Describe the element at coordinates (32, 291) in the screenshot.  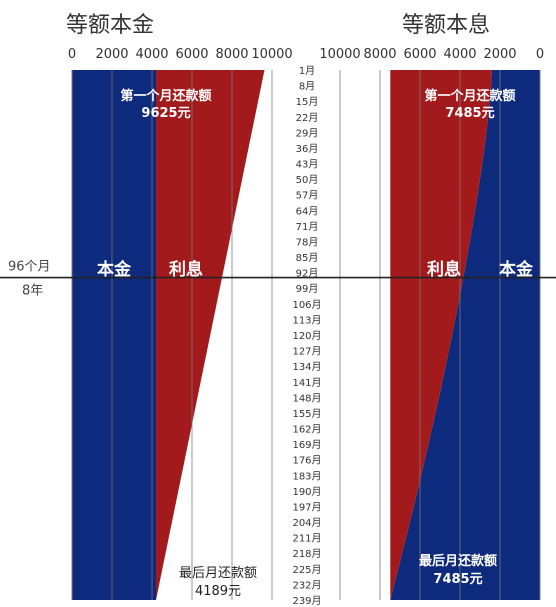
I see `divider-label-bottom: 8年` at that location.